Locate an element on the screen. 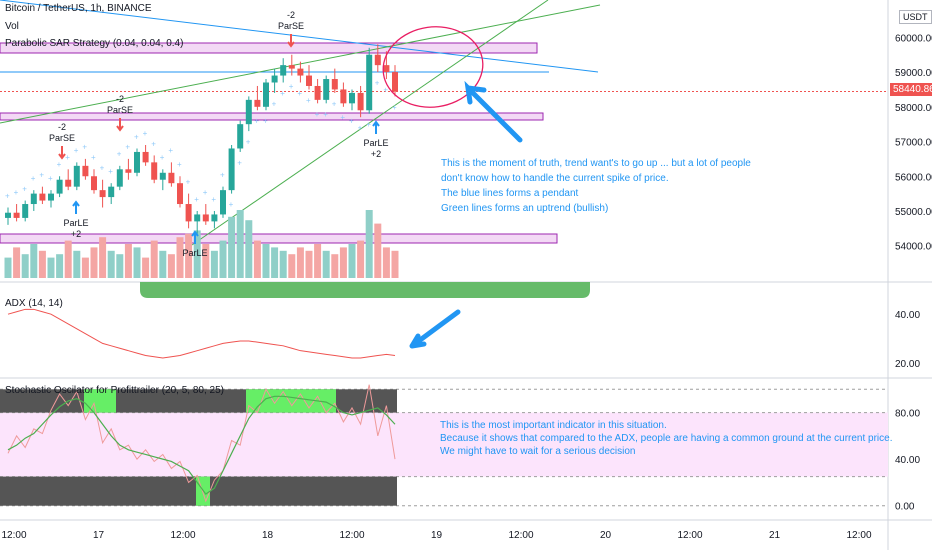 The height and width of the screenshot is (550, 932). stoch-tick-label: 80.00 is located at coordinates (907, 414).